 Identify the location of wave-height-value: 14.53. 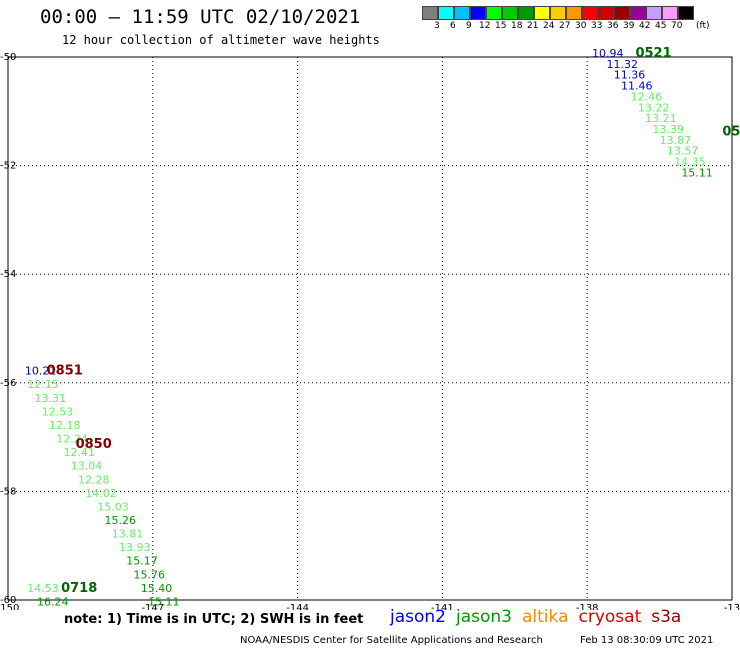
(43, 588).